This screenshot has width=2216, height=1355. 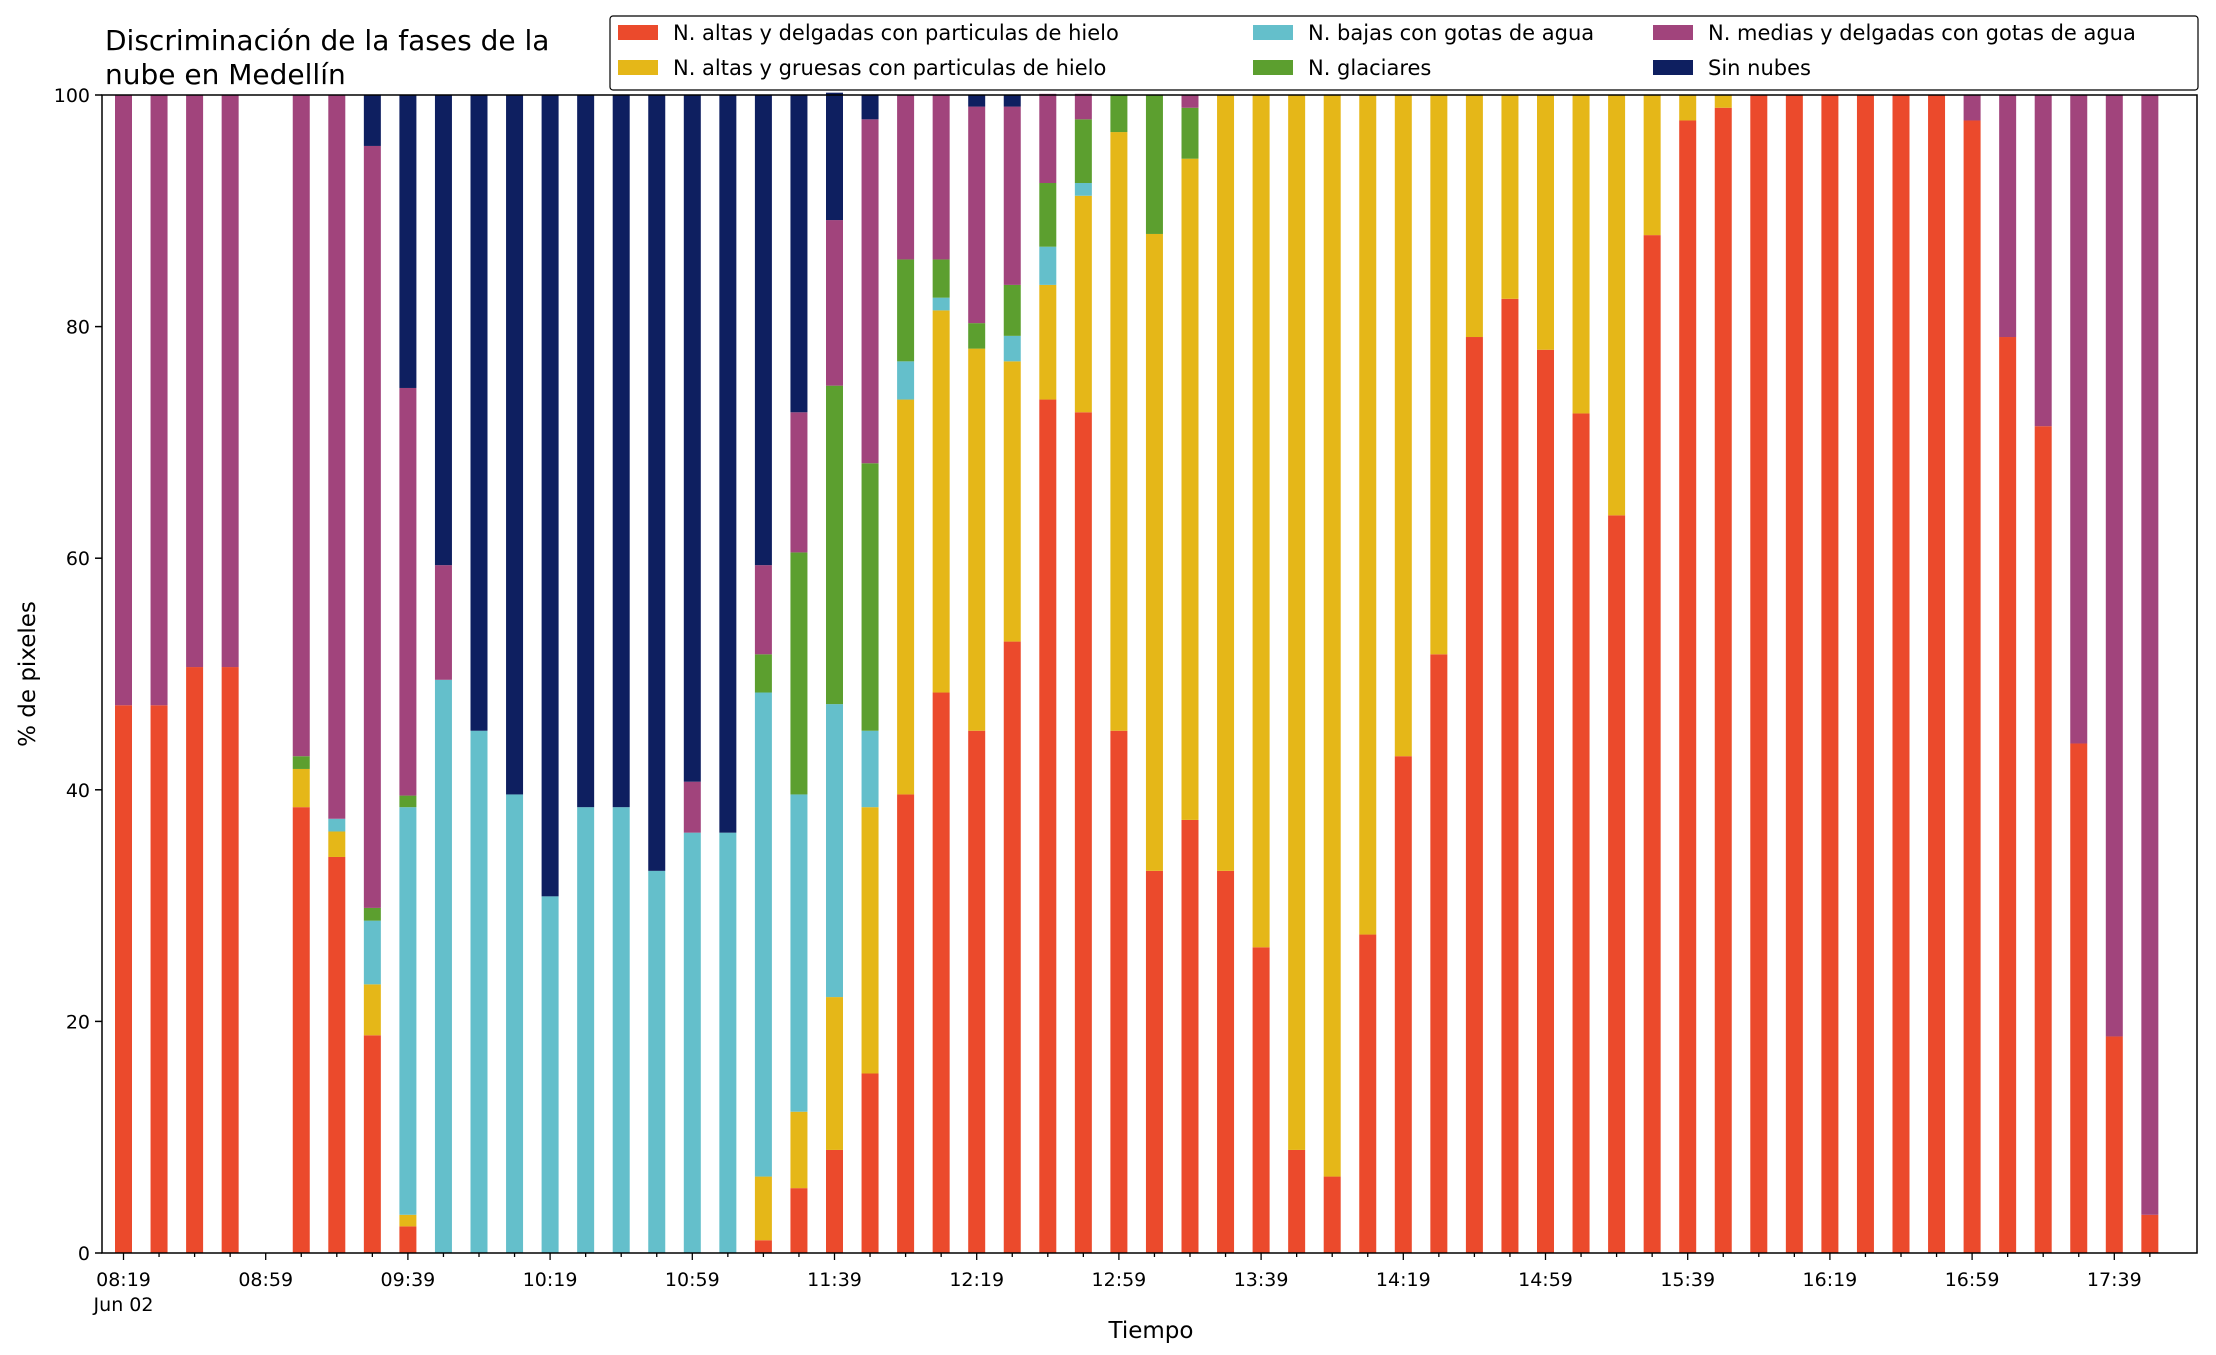 I want to click on y-tick-label: 100, so click(x=72, y=96).